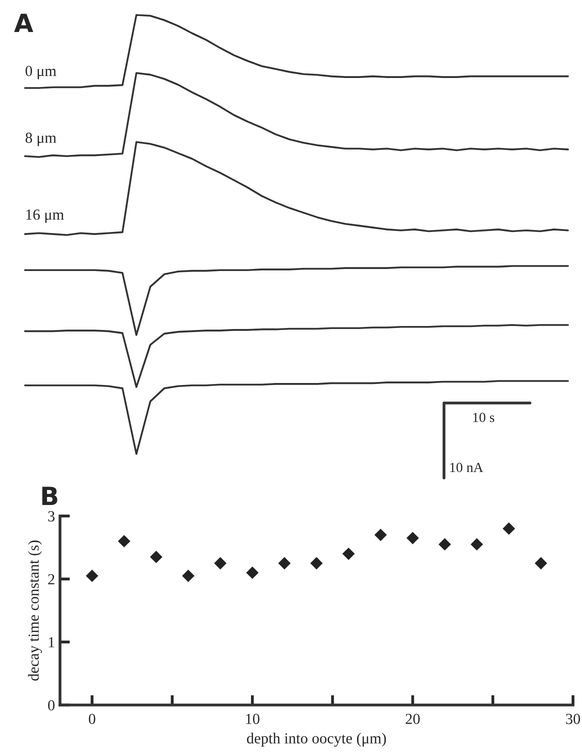 The height and width of the screenshot is (753, 582). Describe the element at coordinates (41, 139) in the screenshot. I see `series-label: 8 μm` at that location.